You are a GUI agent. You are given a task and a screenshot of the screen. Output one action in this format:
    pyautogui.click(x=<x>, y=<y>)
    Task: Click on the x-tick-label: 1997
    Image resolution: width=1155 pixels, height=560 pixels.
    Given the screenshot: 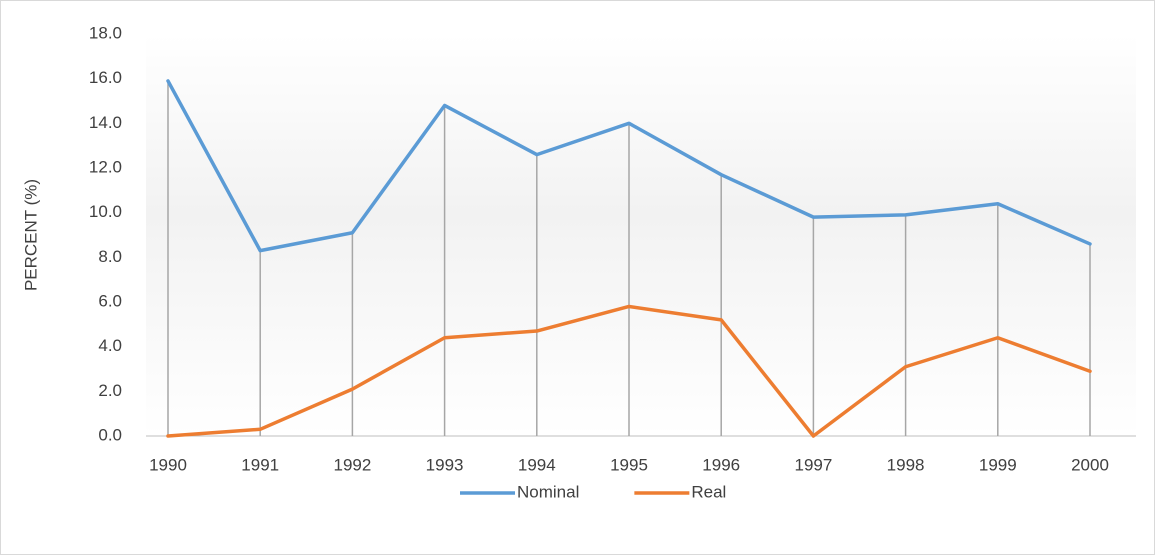 What is the action you would take?
    pyautogui.click(x=813, y=464)
    